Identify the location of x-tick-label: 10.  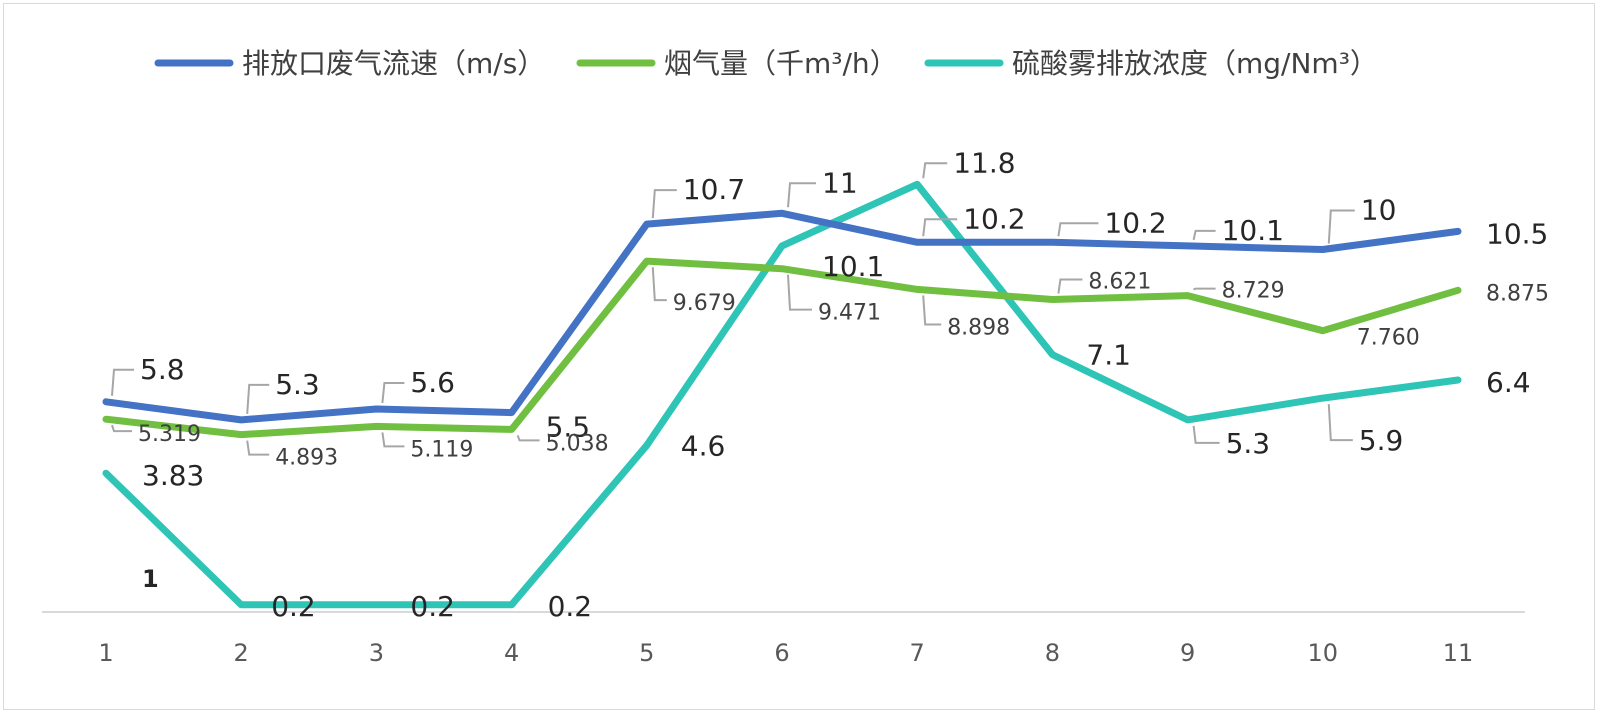
(1323, 653).